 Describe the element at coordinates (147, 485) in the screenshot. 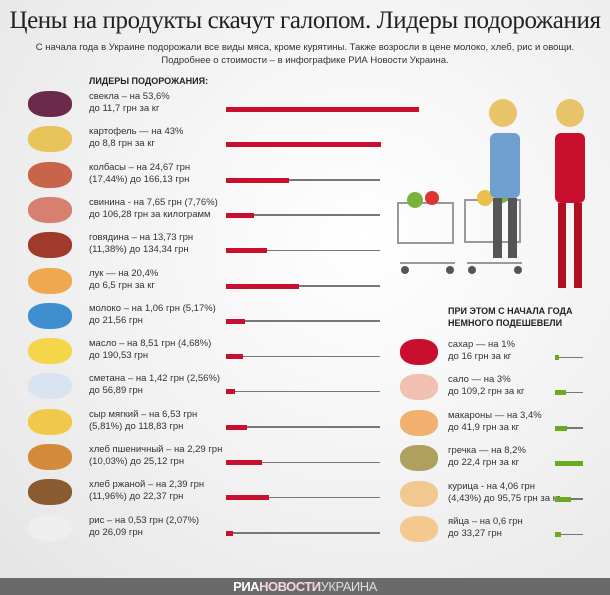

I see `item-label-line: хлеб ржаной – на 2,39 грн` at that location.